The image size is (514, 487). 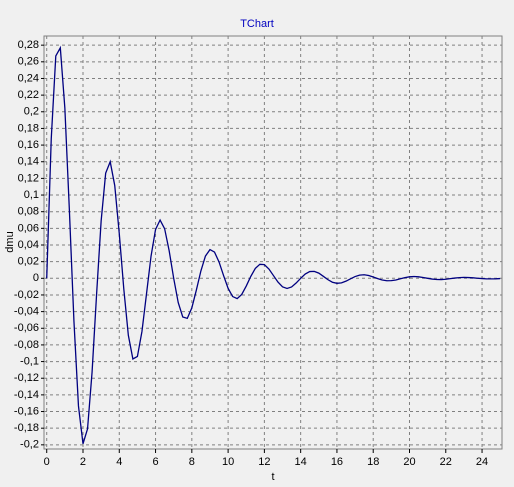 What do you see at coordinates (26, 345) in the screenshot?
I see `y-tick-label: -0,08` at bounding box center [26, 345].